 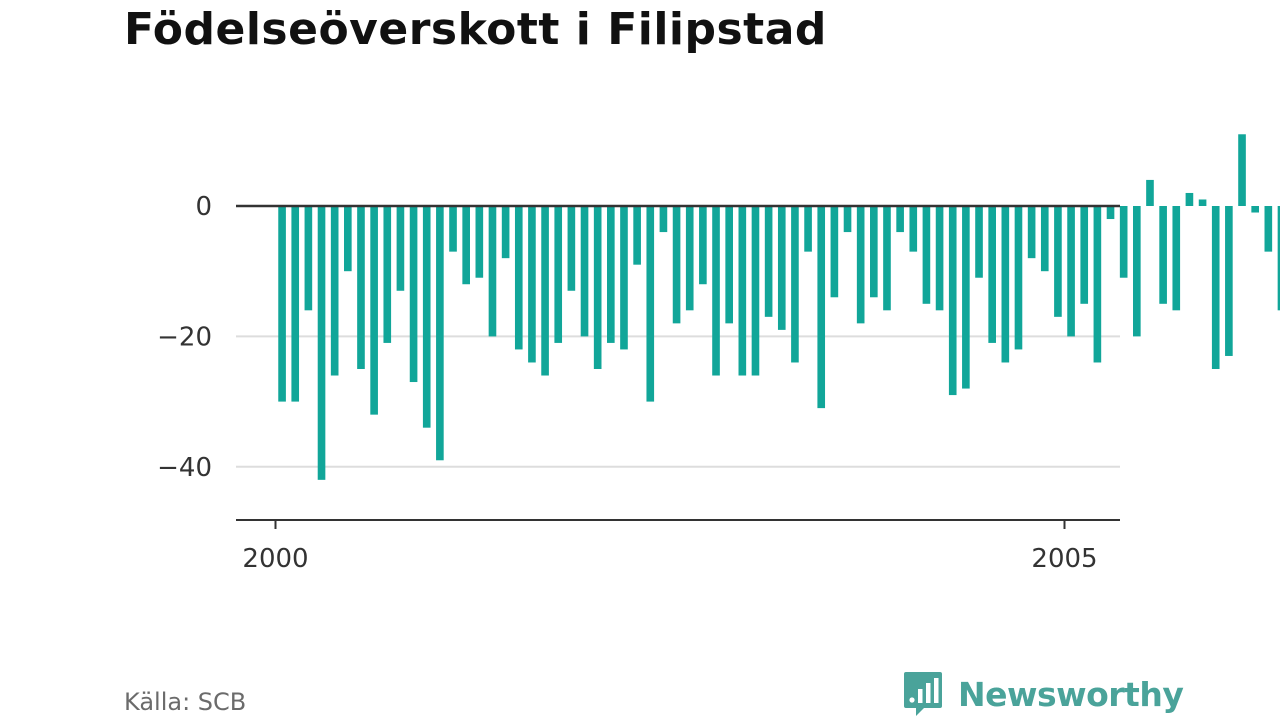 I want to click on y-tick-label: 0, so click(x=203, y=207).